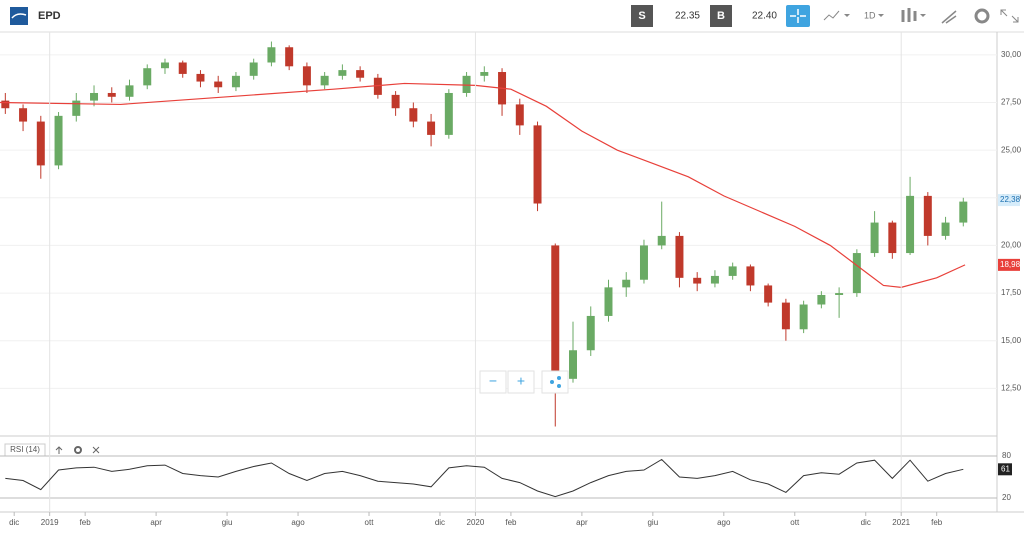 The height and width of the screenshot is (534, 1024). Describe the element at coordinates (1005, 468) in the screenshot. I see `rsi-value-label: 61` at that location.